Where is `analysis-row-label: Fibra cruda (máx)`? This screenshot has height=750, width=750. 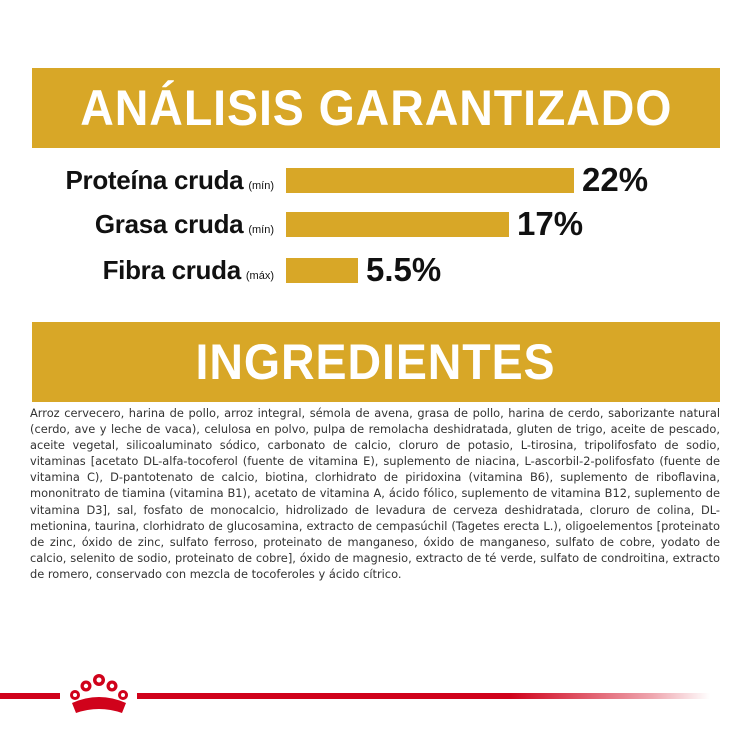 analysis-row-label: Fibra cruda (máx) is located at coordinates (188, 270).